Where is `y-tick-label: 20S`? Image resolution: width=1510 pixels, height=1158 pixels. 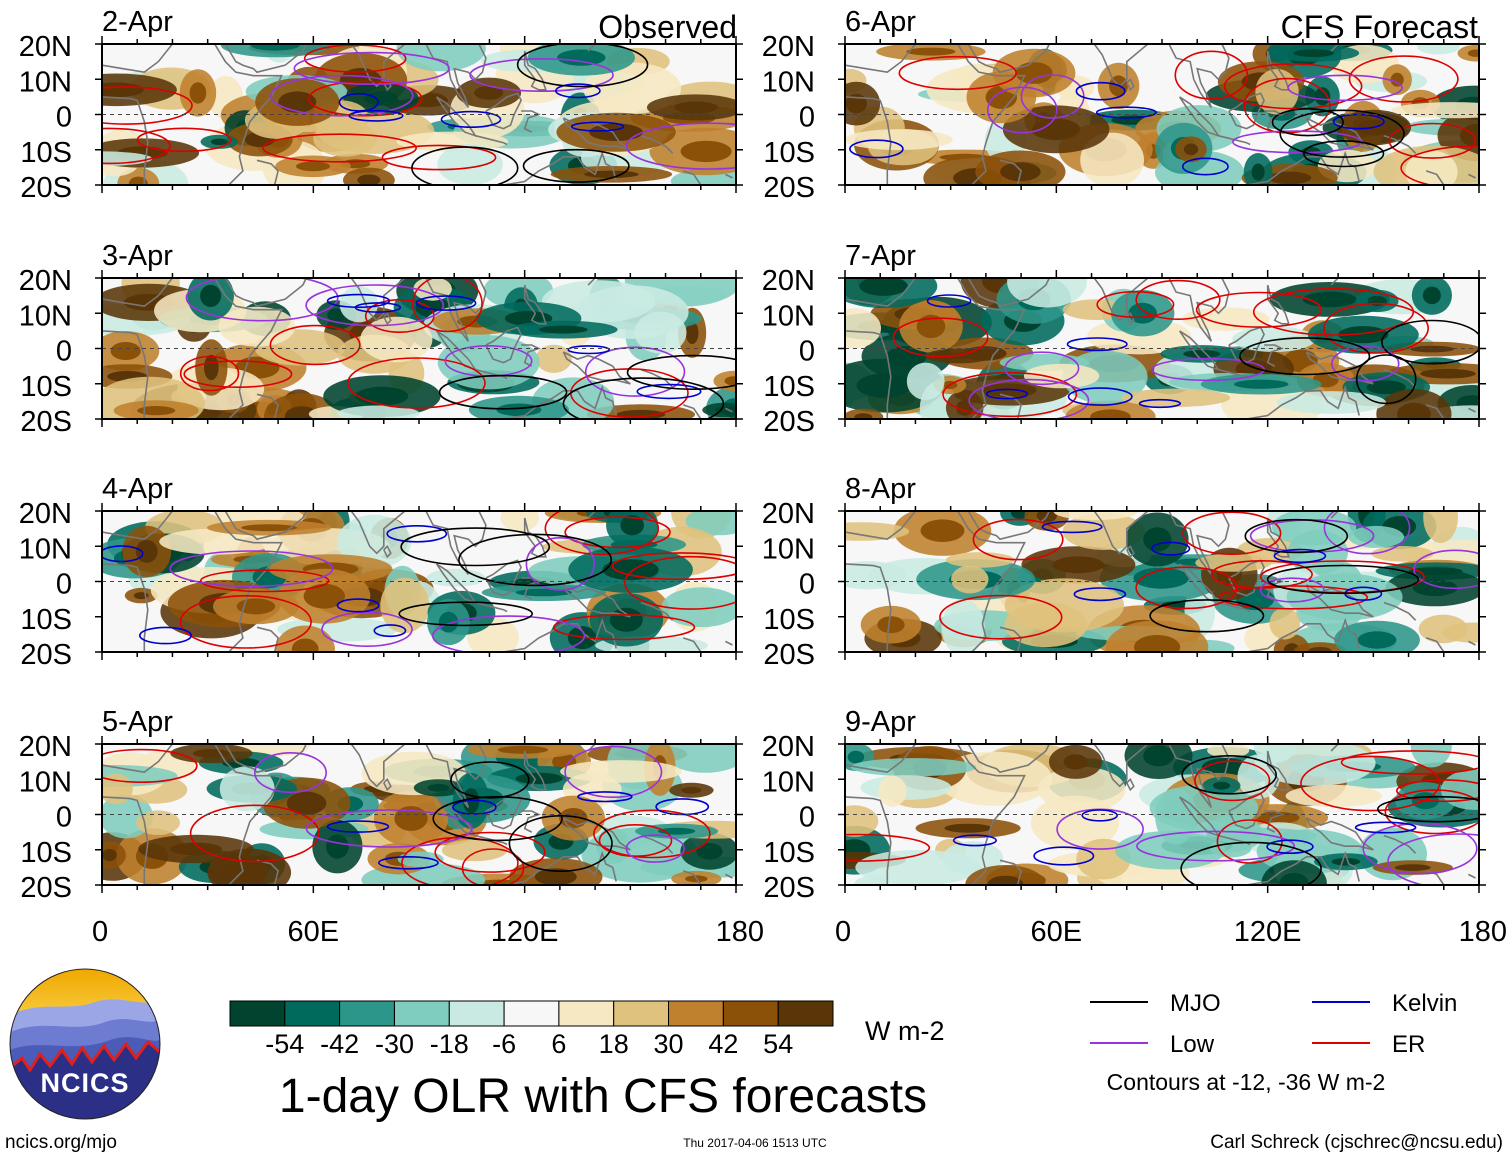 y-tick-label: 20S is located at coordinates (46, 655).